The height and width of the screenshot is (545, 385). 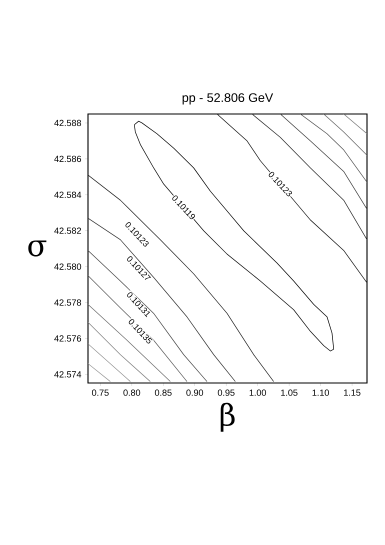 What do you see at coordinates (68, 338) in the screenshot?
I see `y-tick-label: 42.576` at bounding box center [68, 338].